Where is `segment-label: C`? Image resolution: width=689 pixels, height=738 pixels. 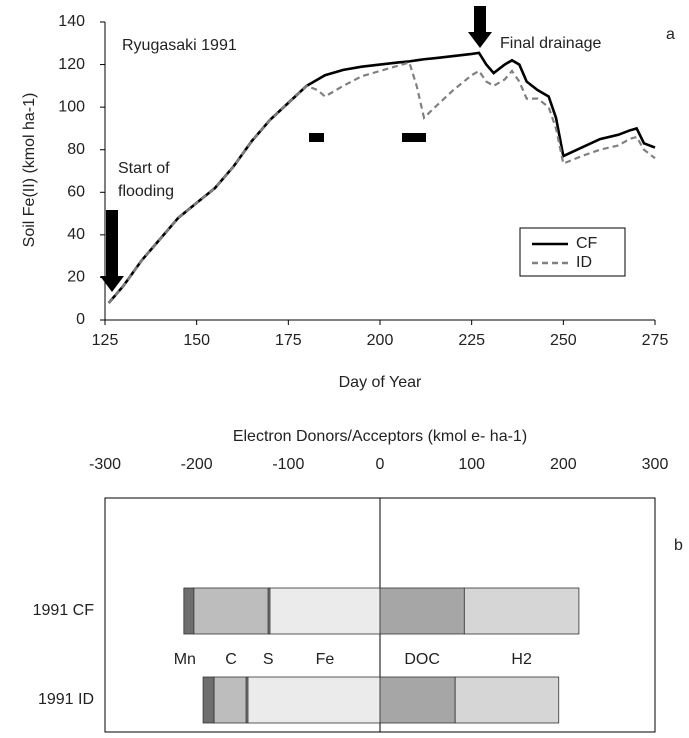 segment-label: C is located at coordinates (231, 659).